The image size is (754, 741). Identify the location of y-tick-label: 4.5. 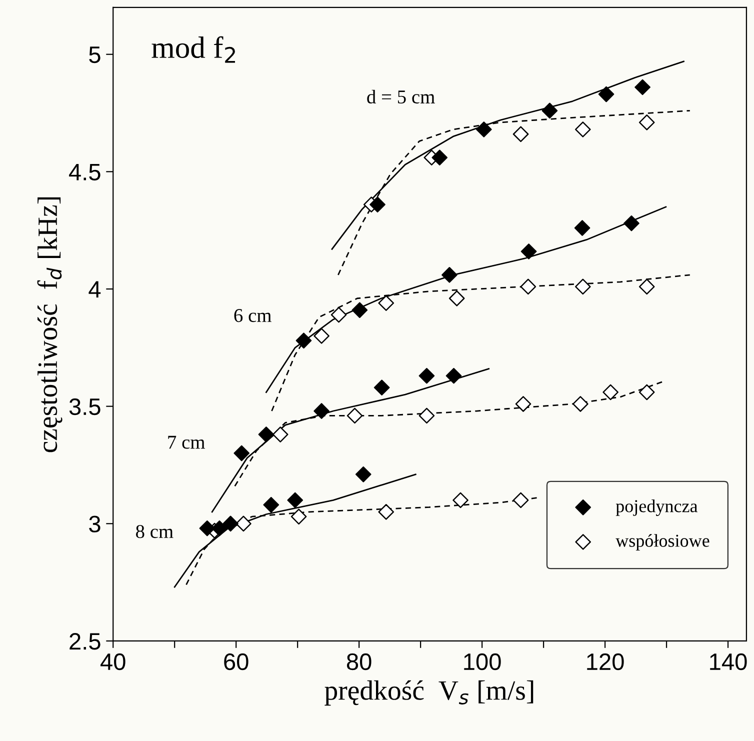
(84, 172).